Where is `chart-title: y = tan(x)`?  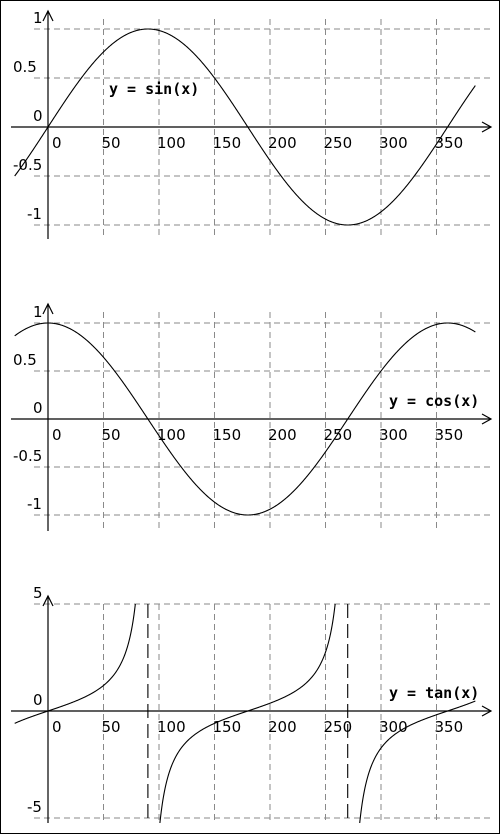
chart-title: y = tan(x) is located at coordinates (434, 693).